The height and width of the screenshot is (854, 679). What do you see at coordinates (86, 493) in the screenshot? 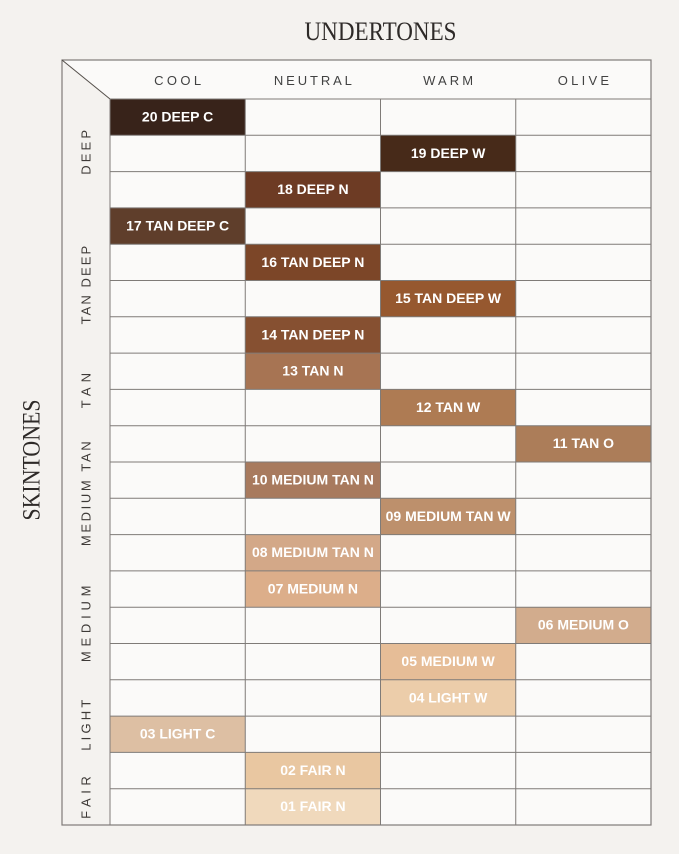
I see `svg-text: MEDIUM TAN` at bounding box center [86, 493].